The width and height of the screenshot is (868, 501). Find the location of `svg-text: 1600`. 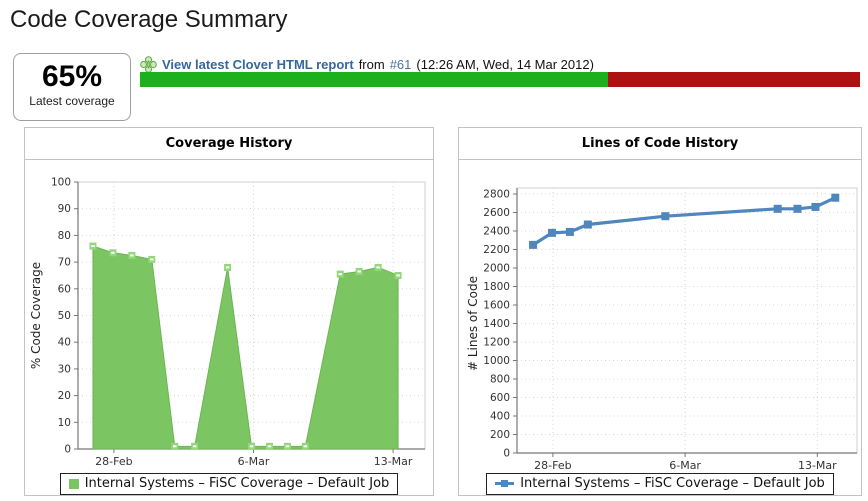

svg-text: 1600 is located at coordinates (496, 306).